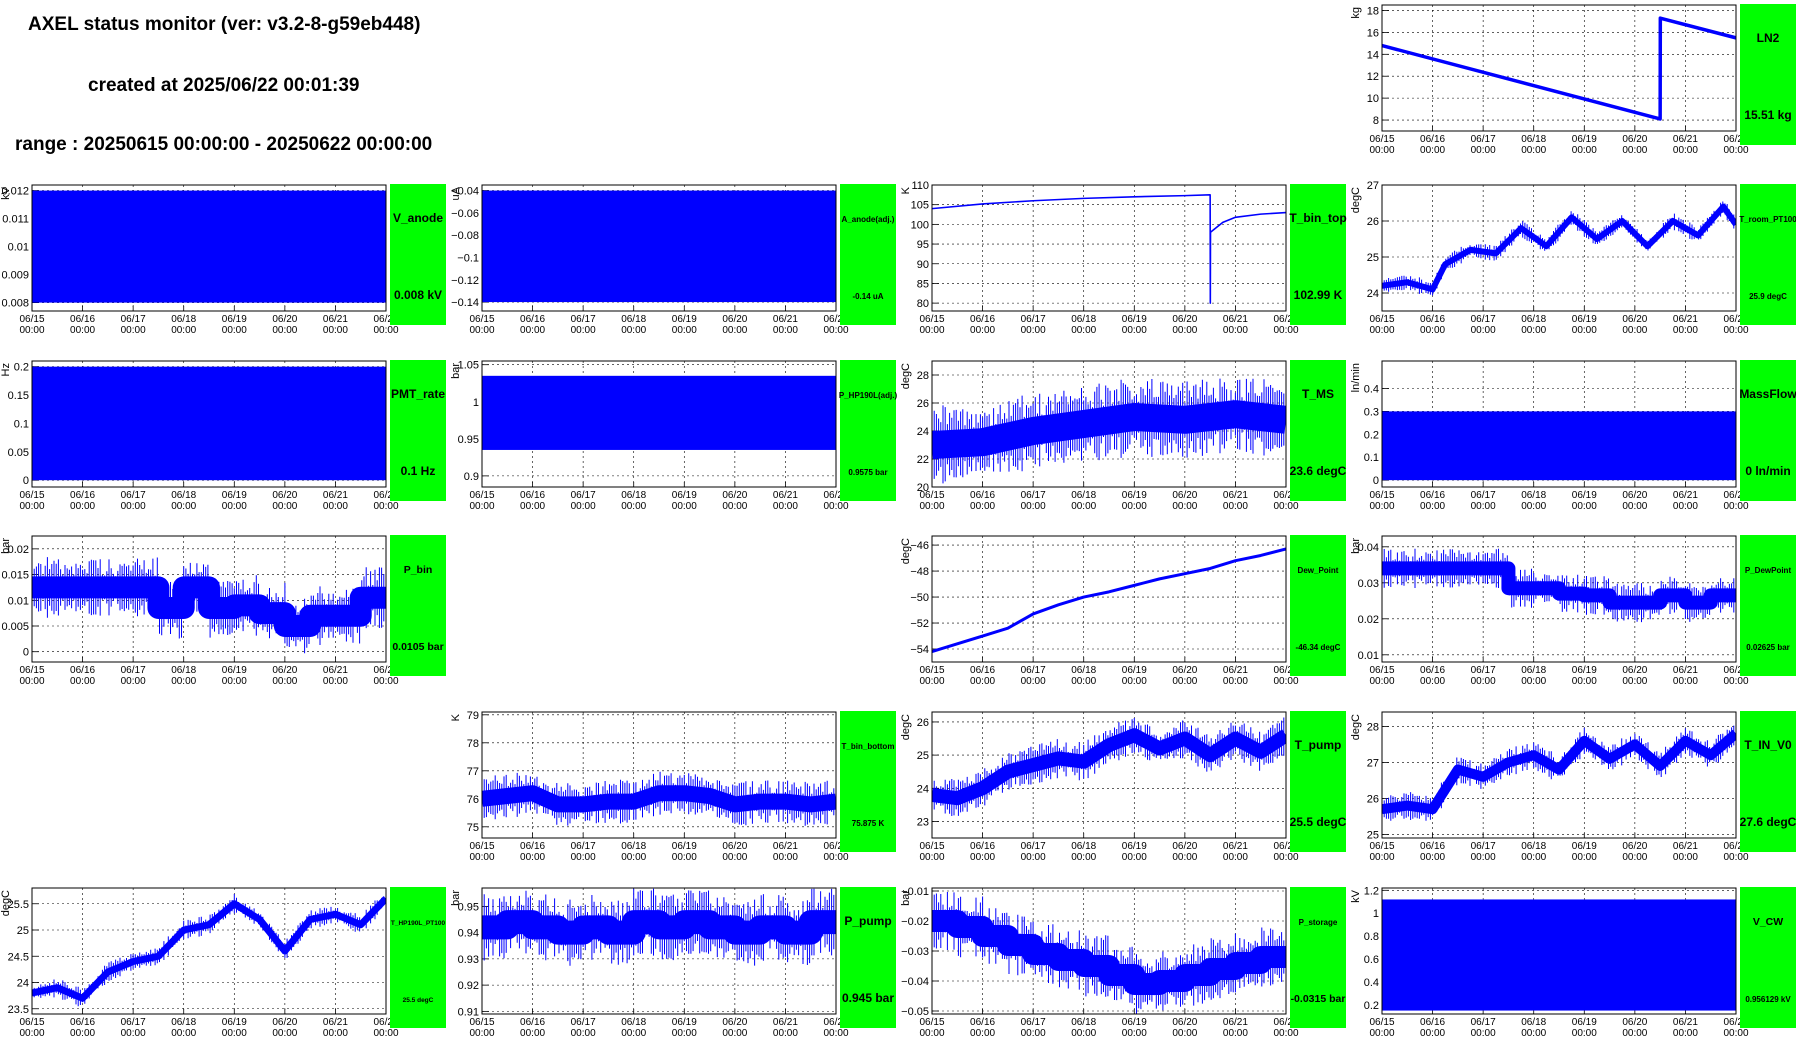  I want to click on status-name: V_CW, so click(1768, 922).